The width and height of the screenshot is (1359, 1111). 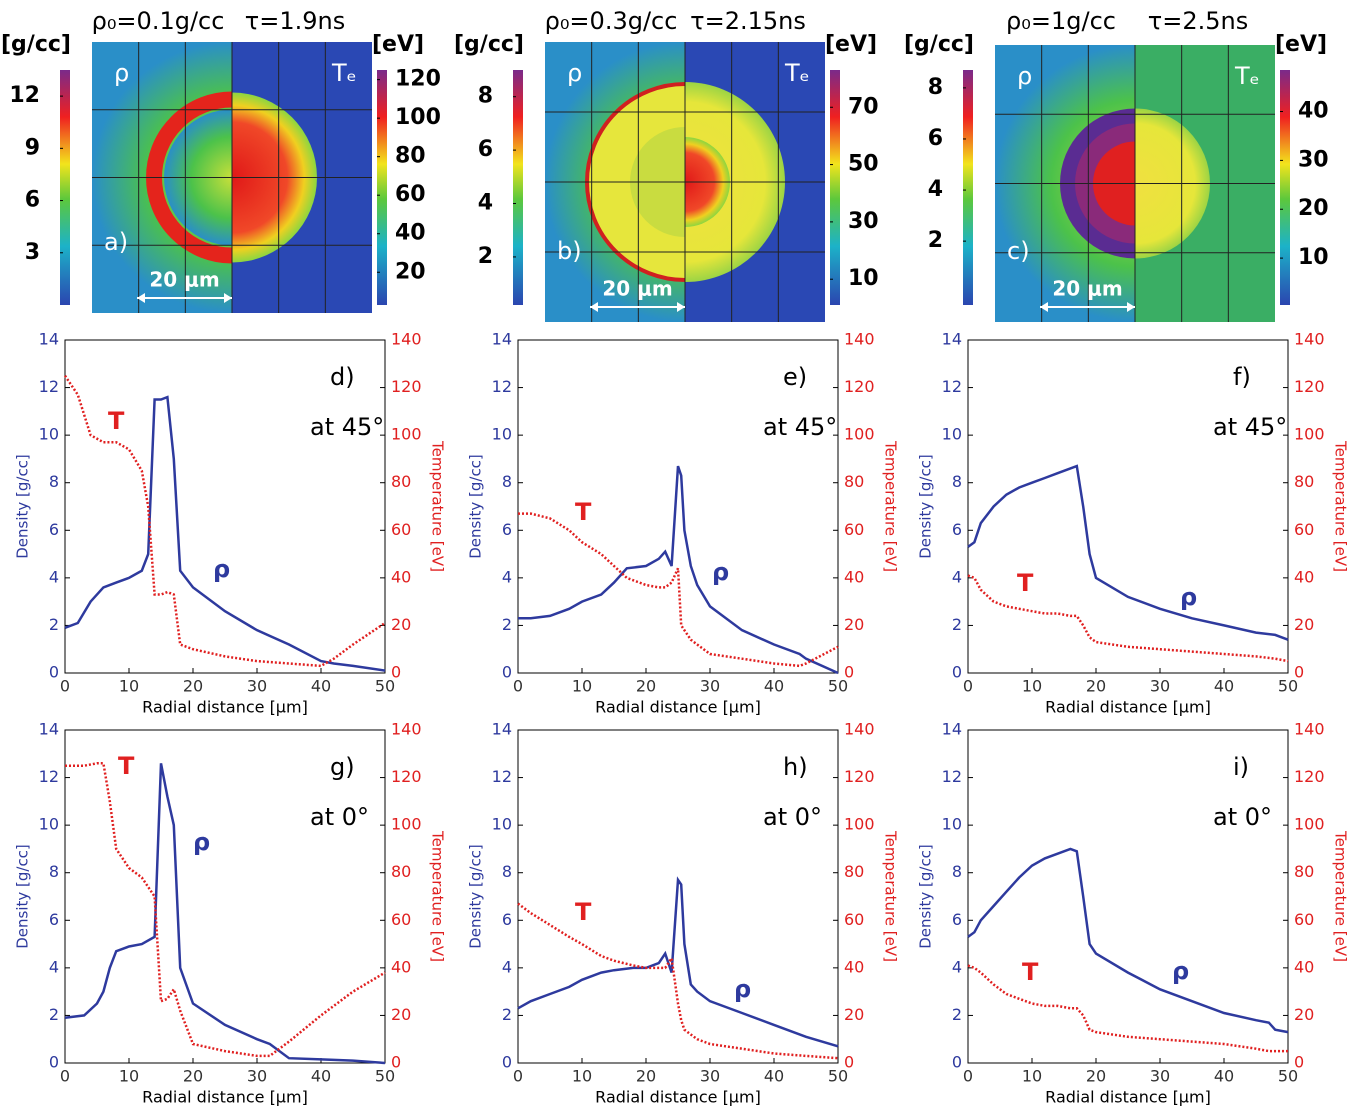 What do you see at coordinates (863, 221) in the screenshot?
I see `colorbar-tick-label: 30` at bounding box center [863, 221].